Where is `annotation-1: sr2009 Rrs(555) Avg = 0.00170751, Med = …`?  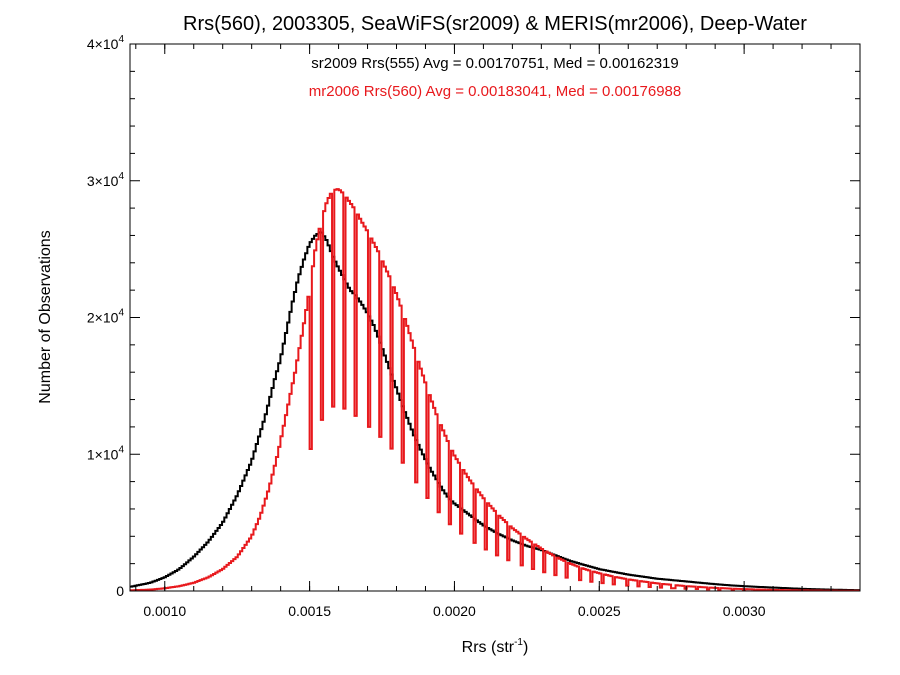
annotation-1: sr2009 Rrs(555) Avg = 0.00170751, Med = … is located at coordinates (495, 63).